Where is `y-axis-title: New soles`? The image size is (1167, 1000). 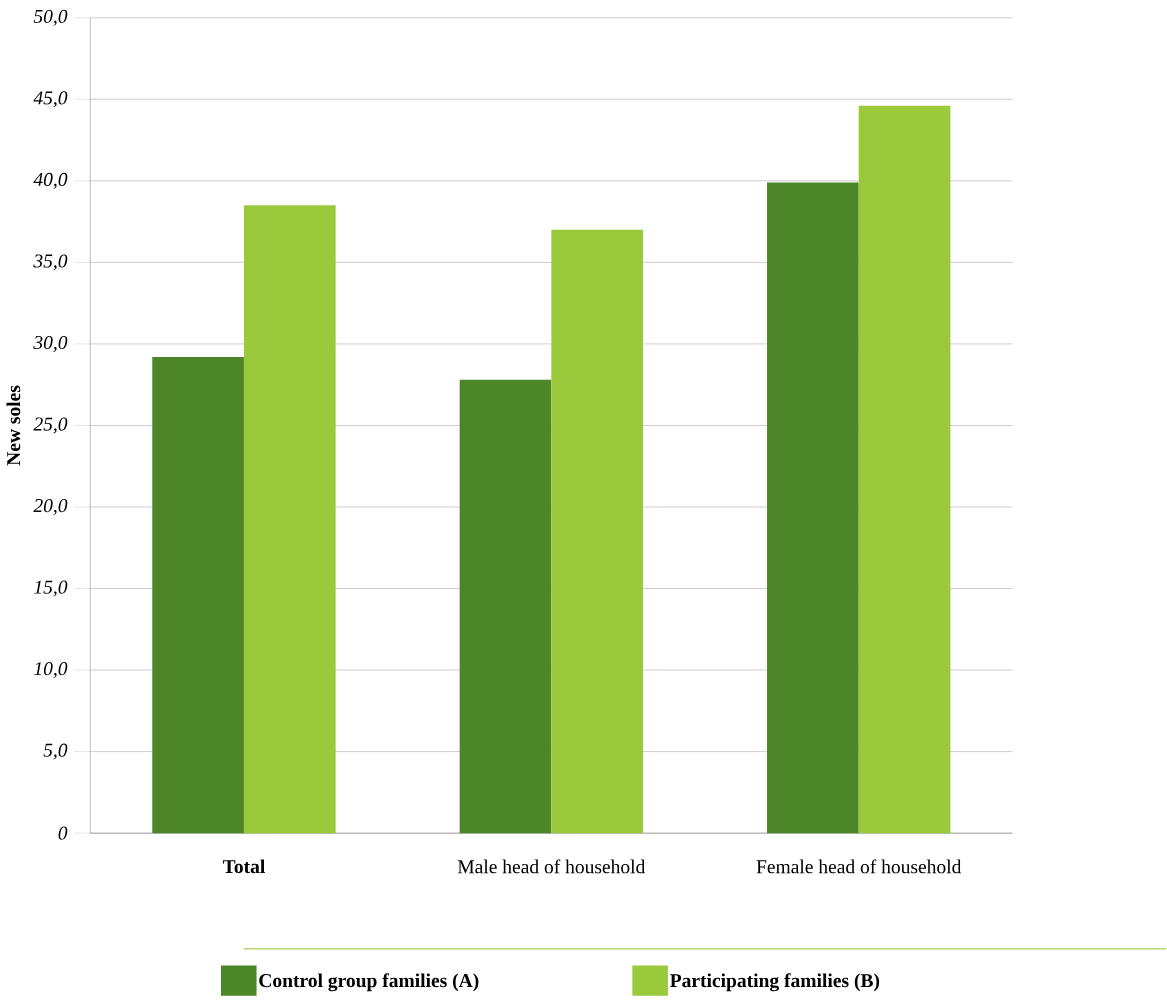
y-axis-title: New soles is located at coordinates (13, 425).